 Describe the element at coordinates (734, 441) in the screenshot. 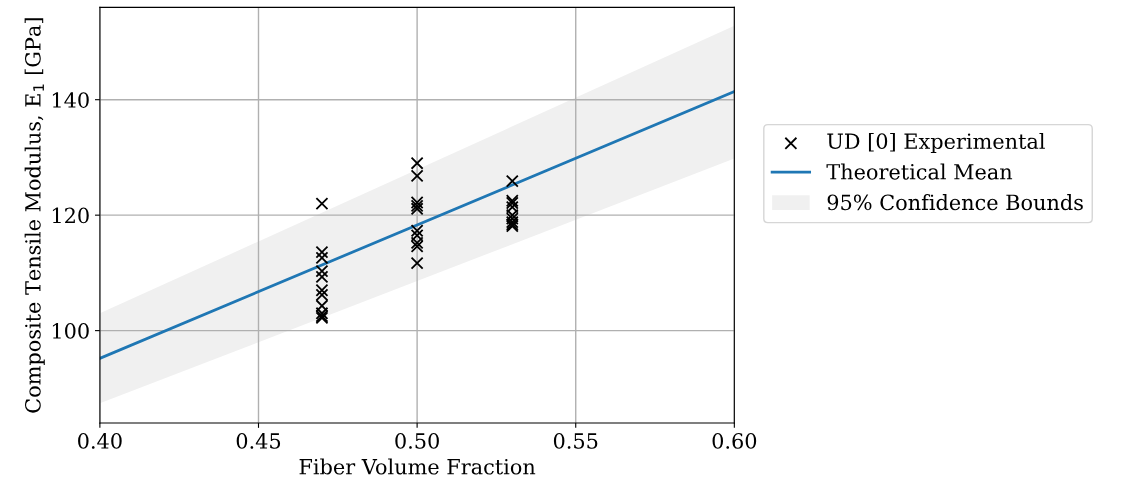

I see `x-tick-label: 0.60` at that location.